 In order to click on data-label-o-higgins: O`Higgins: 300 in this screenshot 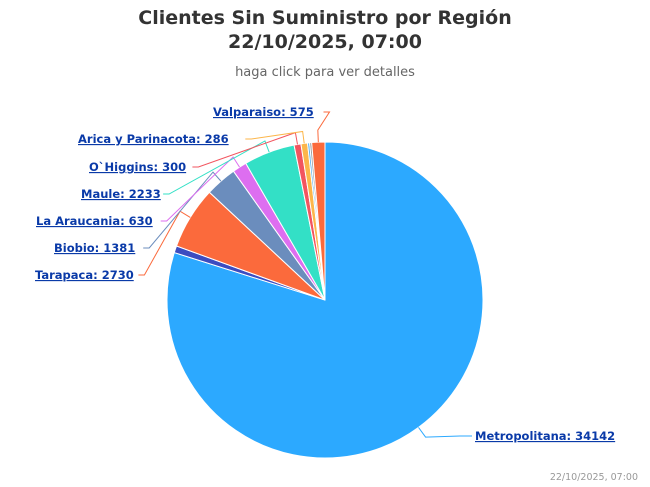, I will do `click(137, 167)`.